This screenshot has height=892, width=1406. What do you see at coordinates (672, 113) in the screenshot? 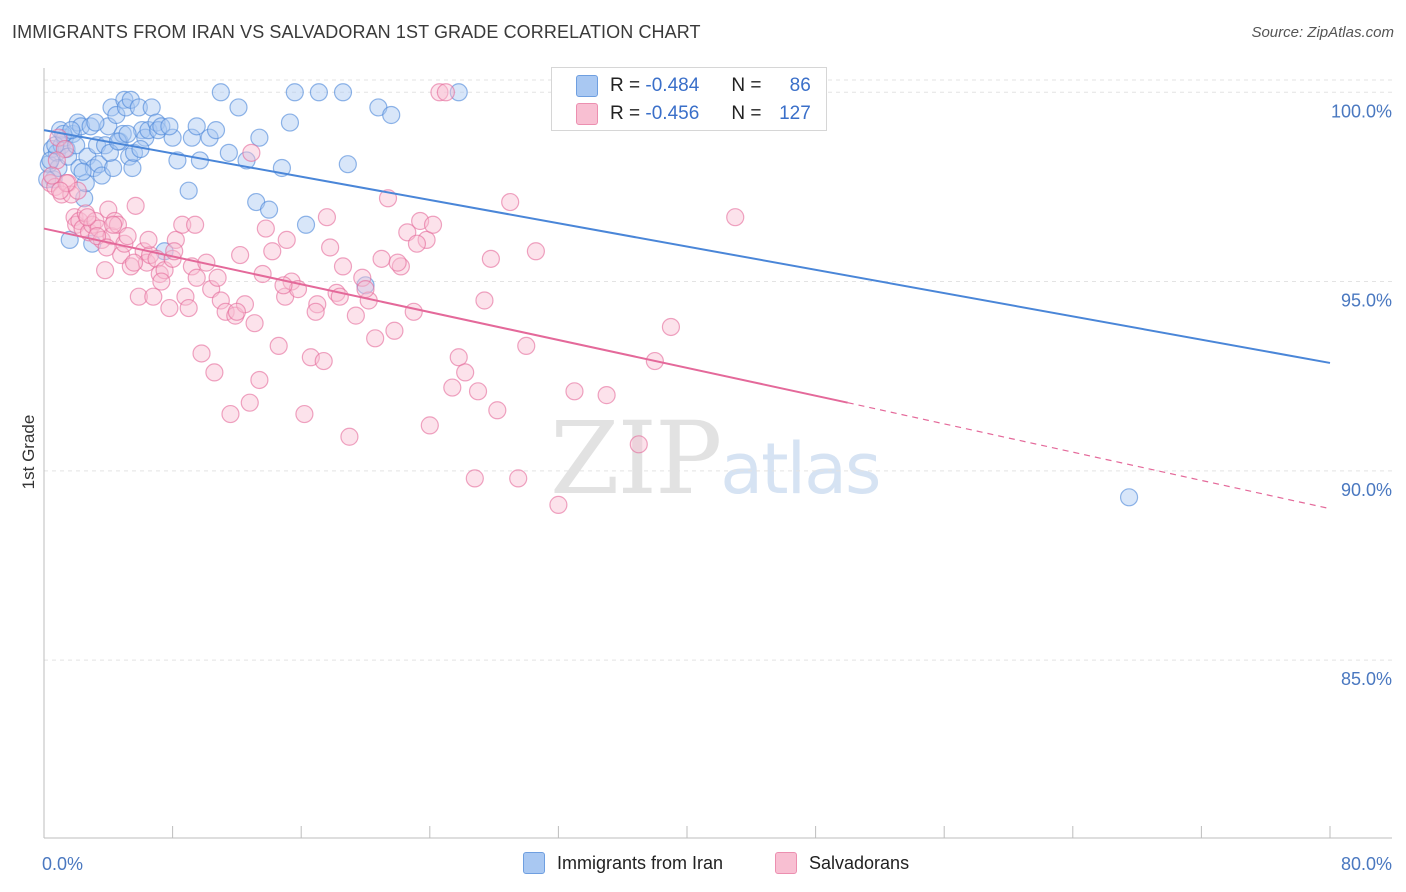
I see `legend-r-value-salvadorans: -0.456` at bounding box center [672, 113].